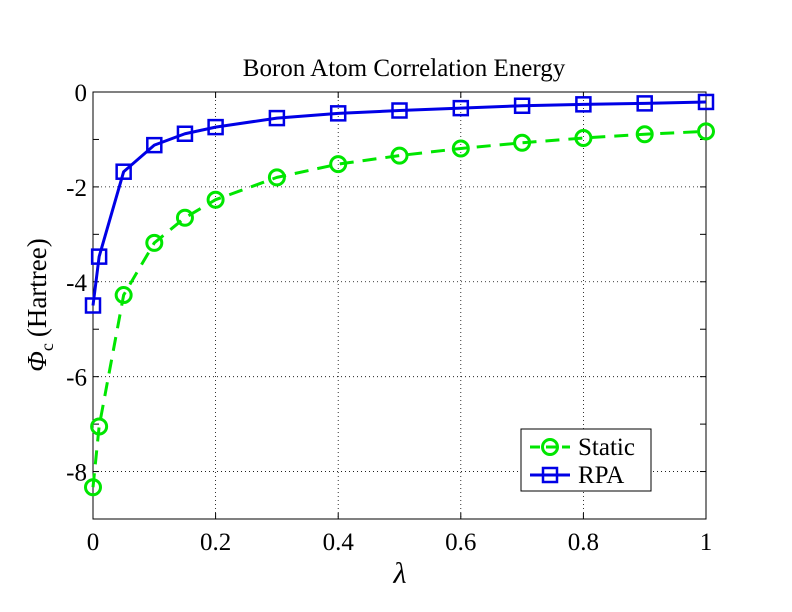  I want to click on legend-marker-static, so click(550, 447).